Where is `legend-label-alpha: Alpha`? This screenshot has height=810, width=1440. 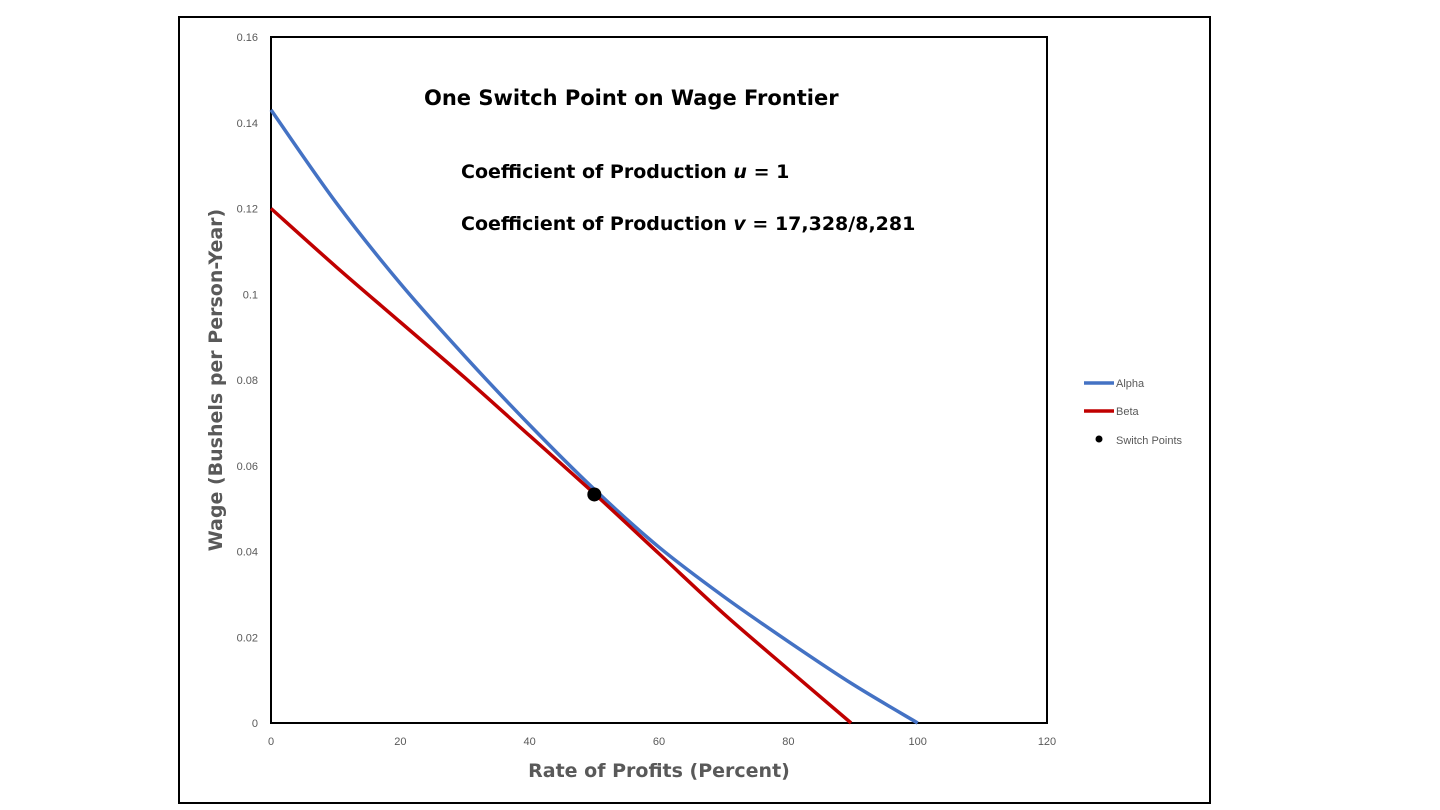
legend-label-alpha: Alpha is located at coordinates (1130, 384).